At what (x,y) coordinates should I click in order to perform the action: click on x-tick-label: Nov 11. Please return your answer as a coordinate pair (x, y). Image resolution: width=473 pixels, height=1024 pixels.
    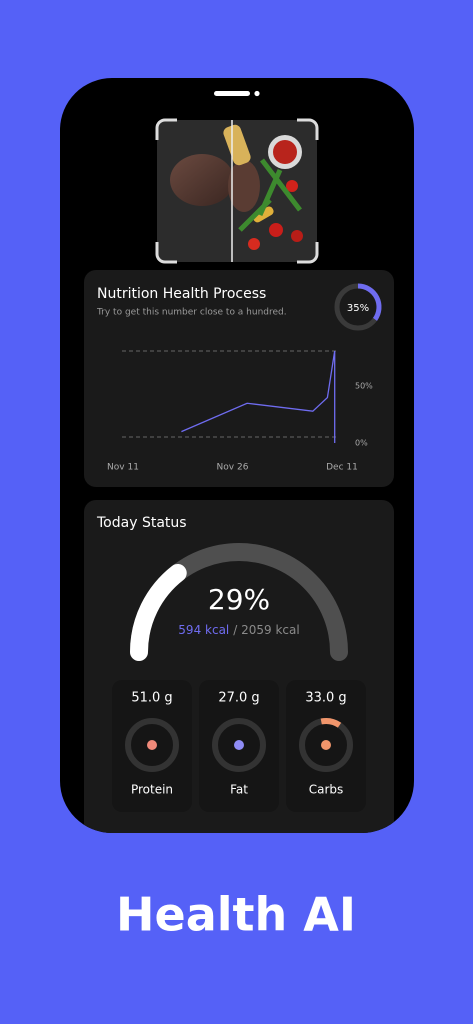
    Looking at the image, I should click on (123, 468).